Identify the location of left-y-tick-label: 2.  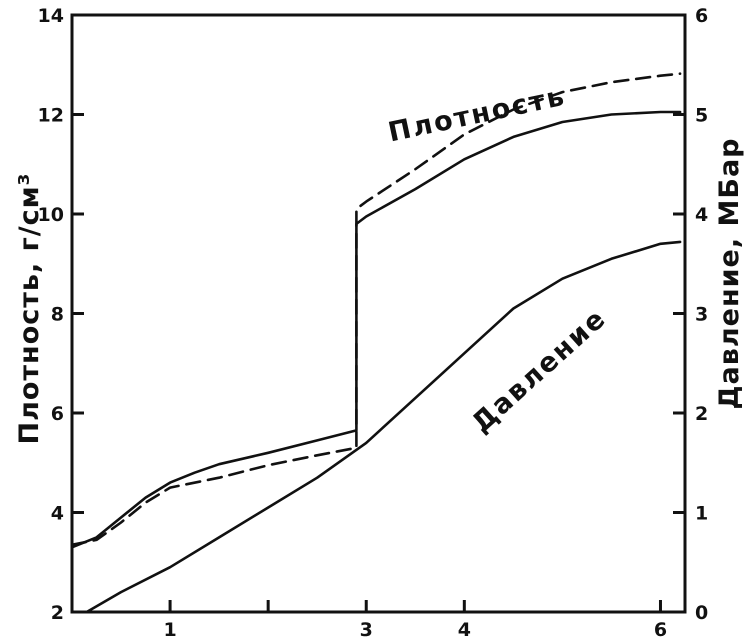
(57, 613).